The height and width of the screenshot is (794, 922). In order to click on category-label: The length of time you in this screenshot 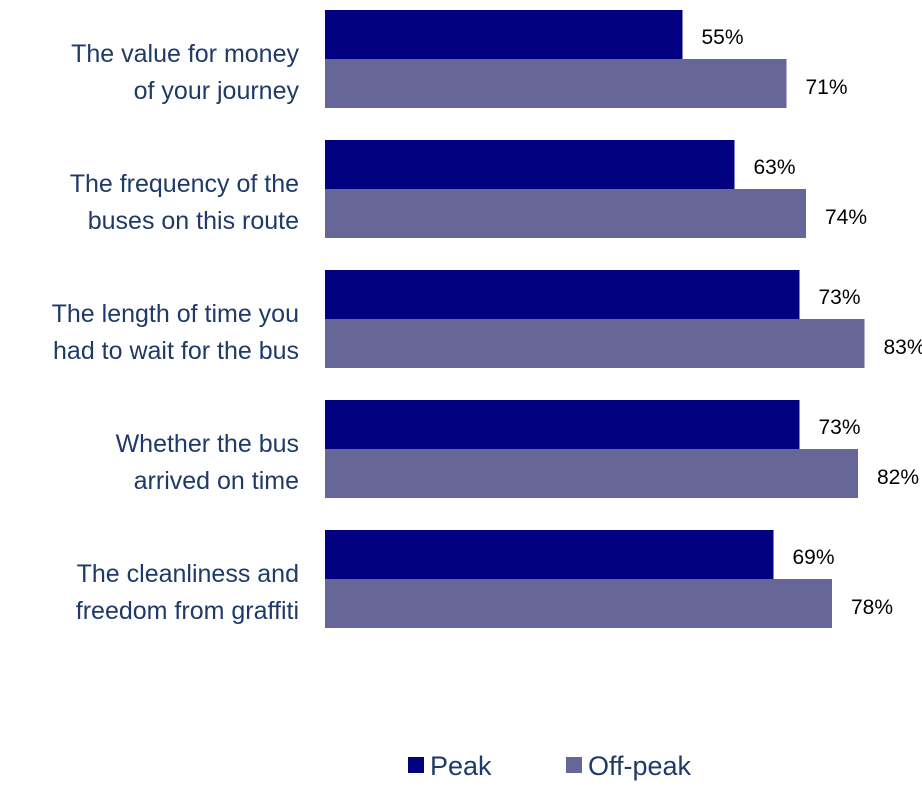, I will do `click(175, 314)`.